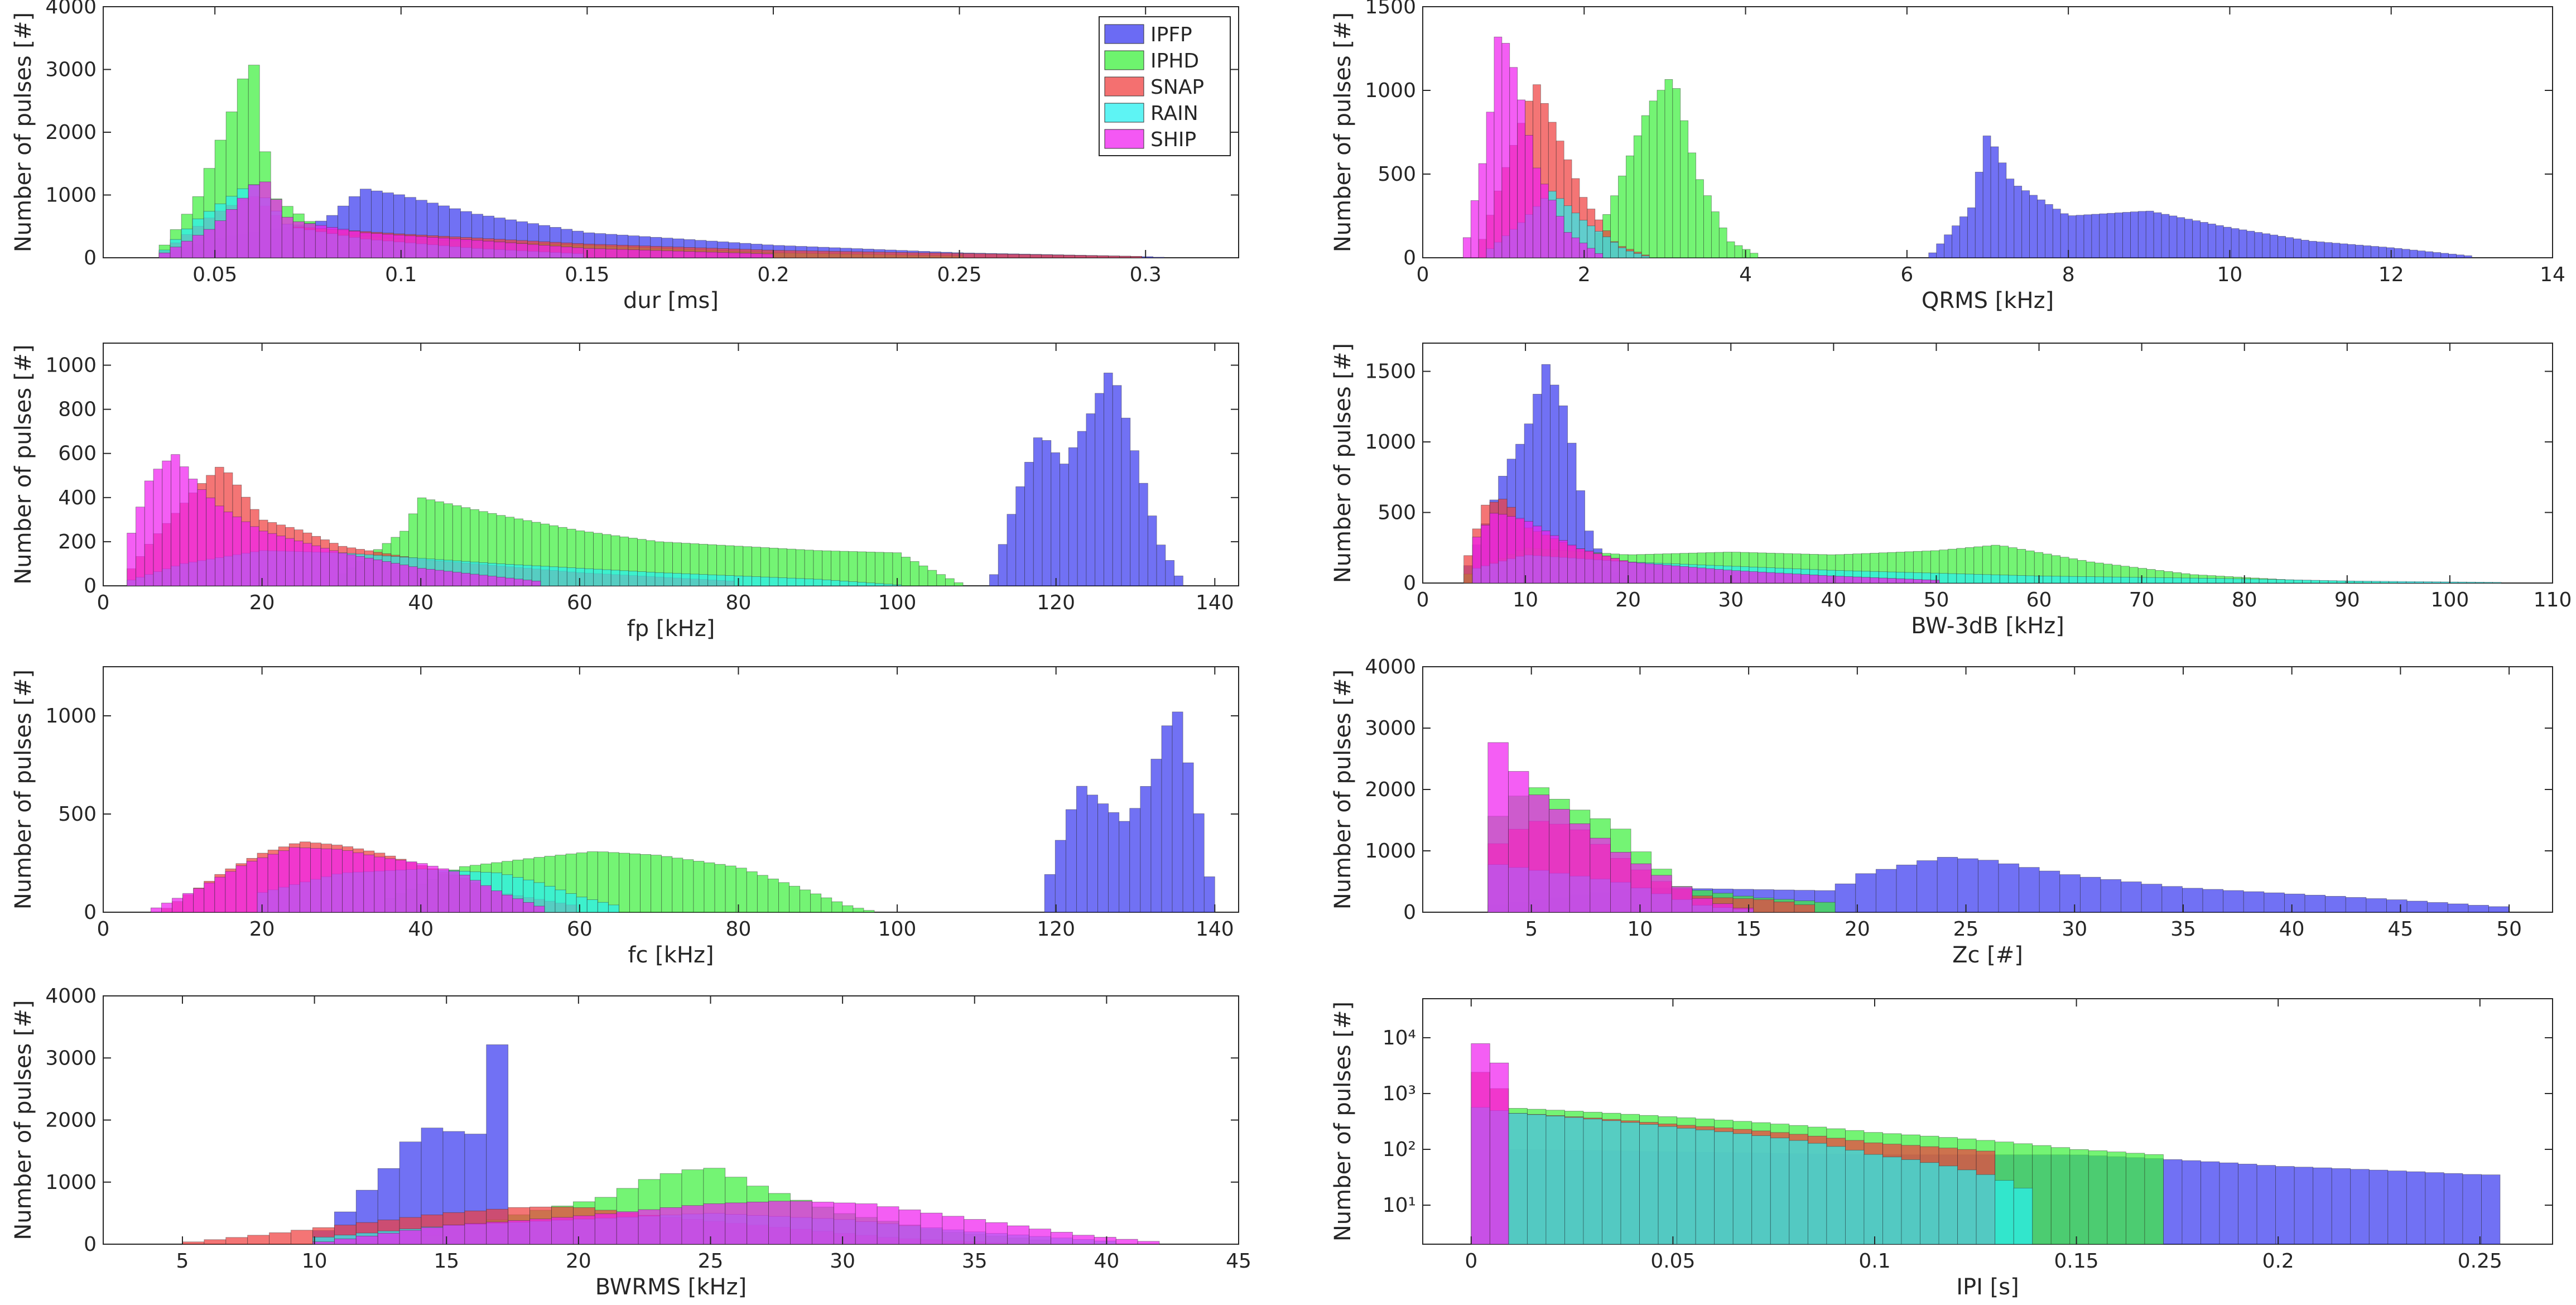  Describe the element at coordinates (2069, 274) in the screenshot. I see `x-tick-label: 8` at that location.